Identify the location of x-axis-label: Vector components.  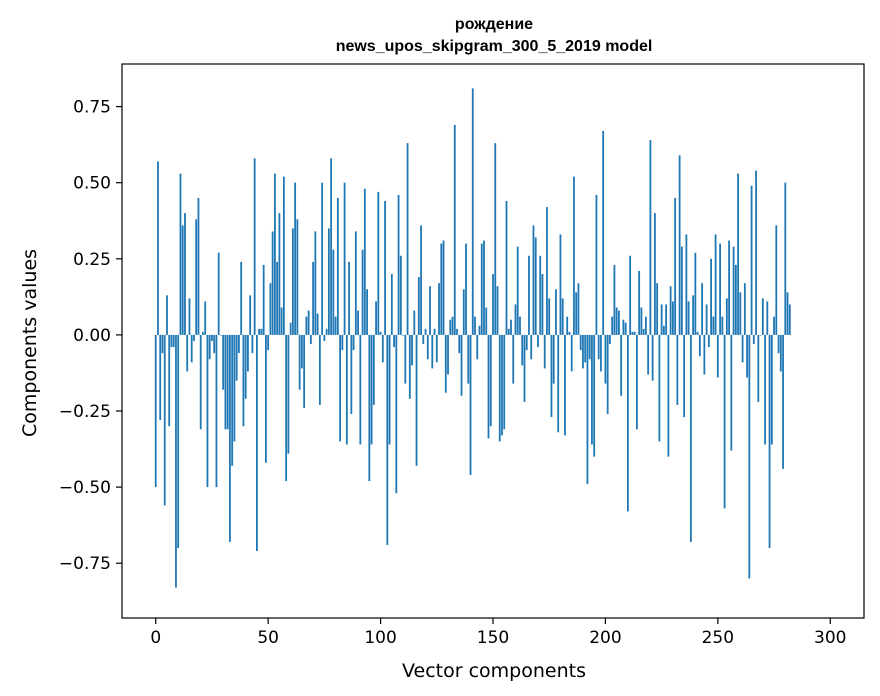
(494, 671).